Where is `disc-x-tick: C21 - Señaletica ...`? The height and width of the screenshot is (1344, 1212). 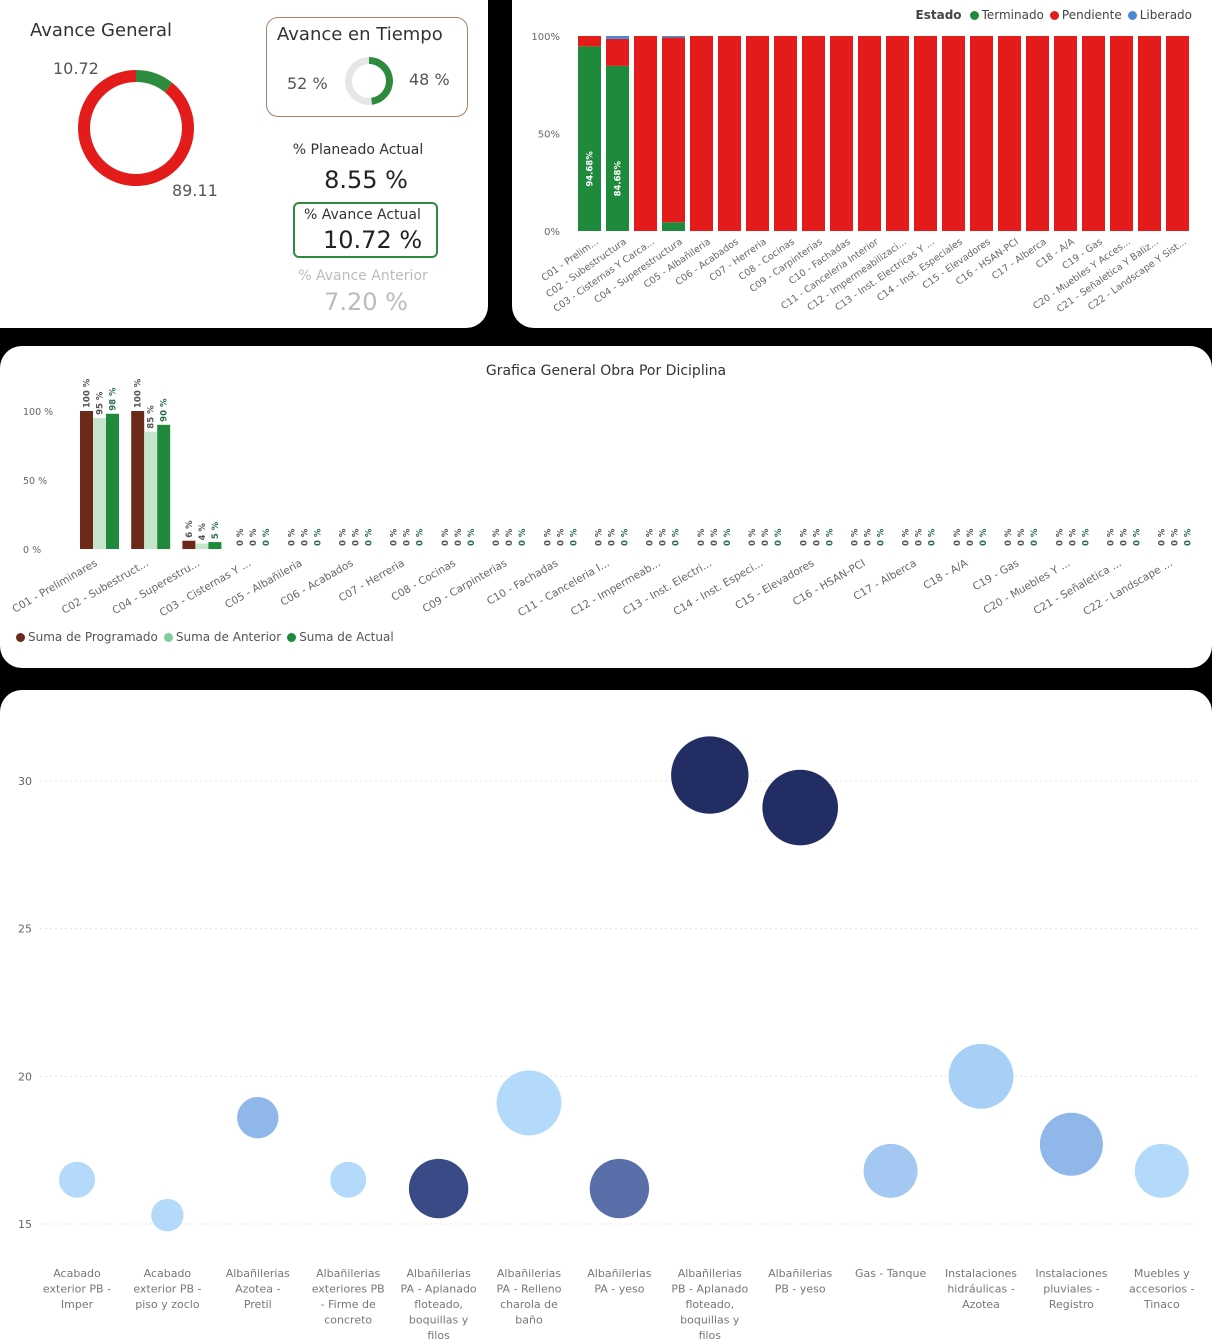
disc-x-tick: C21 - Señaletica ... is located at coordinates (1077, 587).